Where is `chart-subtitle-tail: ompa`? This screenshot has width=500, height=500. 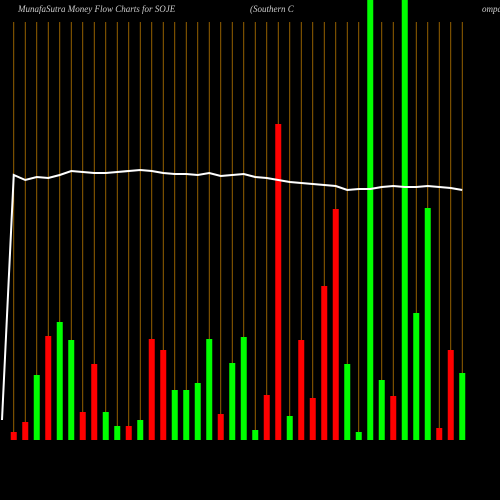 chart-subtitle-tail: ompa is located at coordinates (491, 9).